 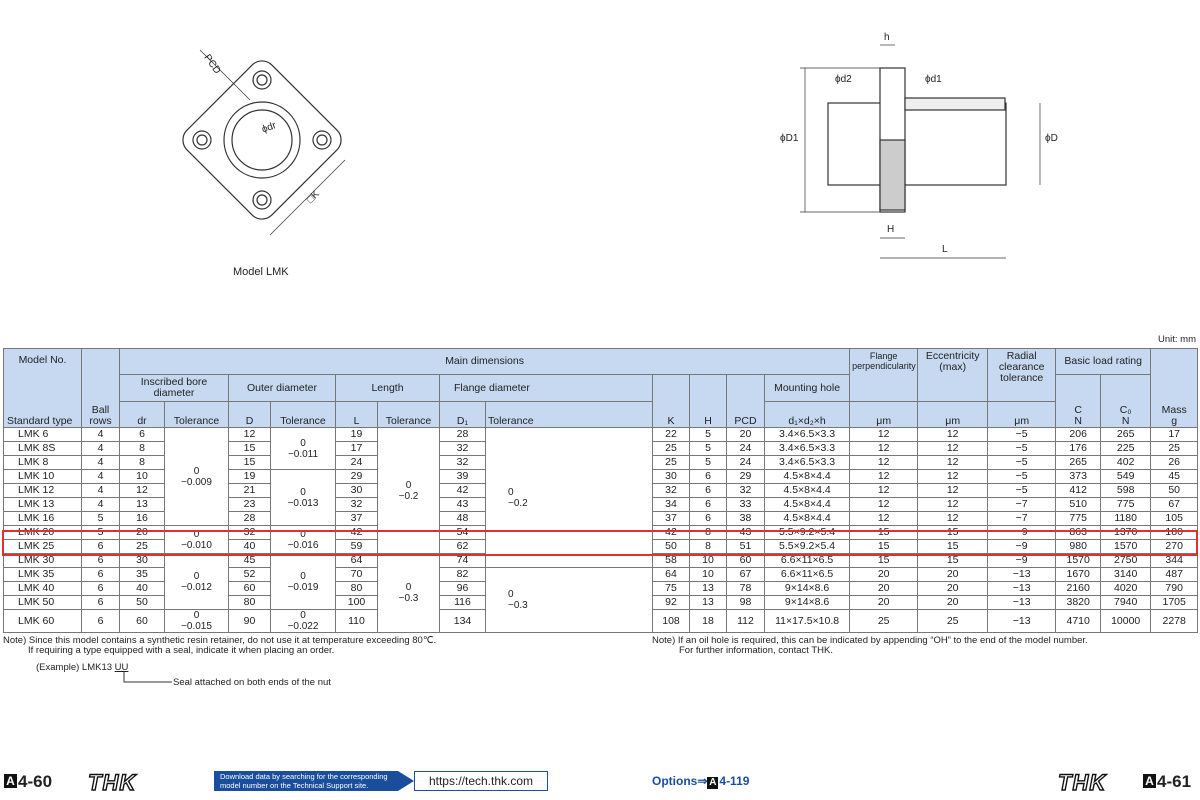 What do you see at coordinates (713, 783) in the screenshot?
I see `page-mark: A` at bounding box center [713, 783].